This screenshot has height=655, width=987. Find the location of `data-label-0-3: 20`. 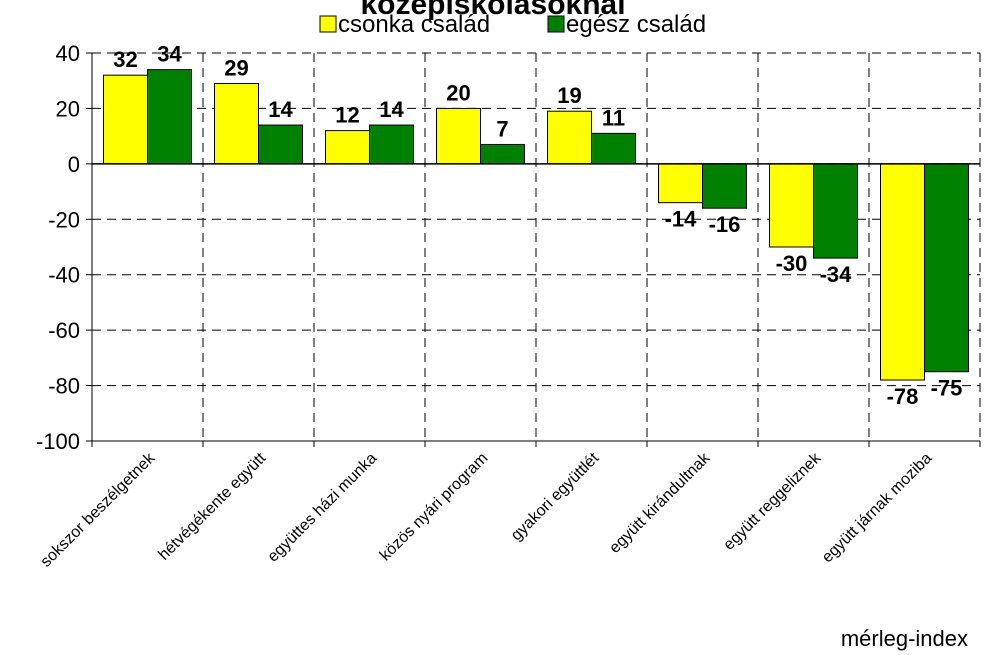

data-label-0-3: 20 is located at coordinates (458, 92).